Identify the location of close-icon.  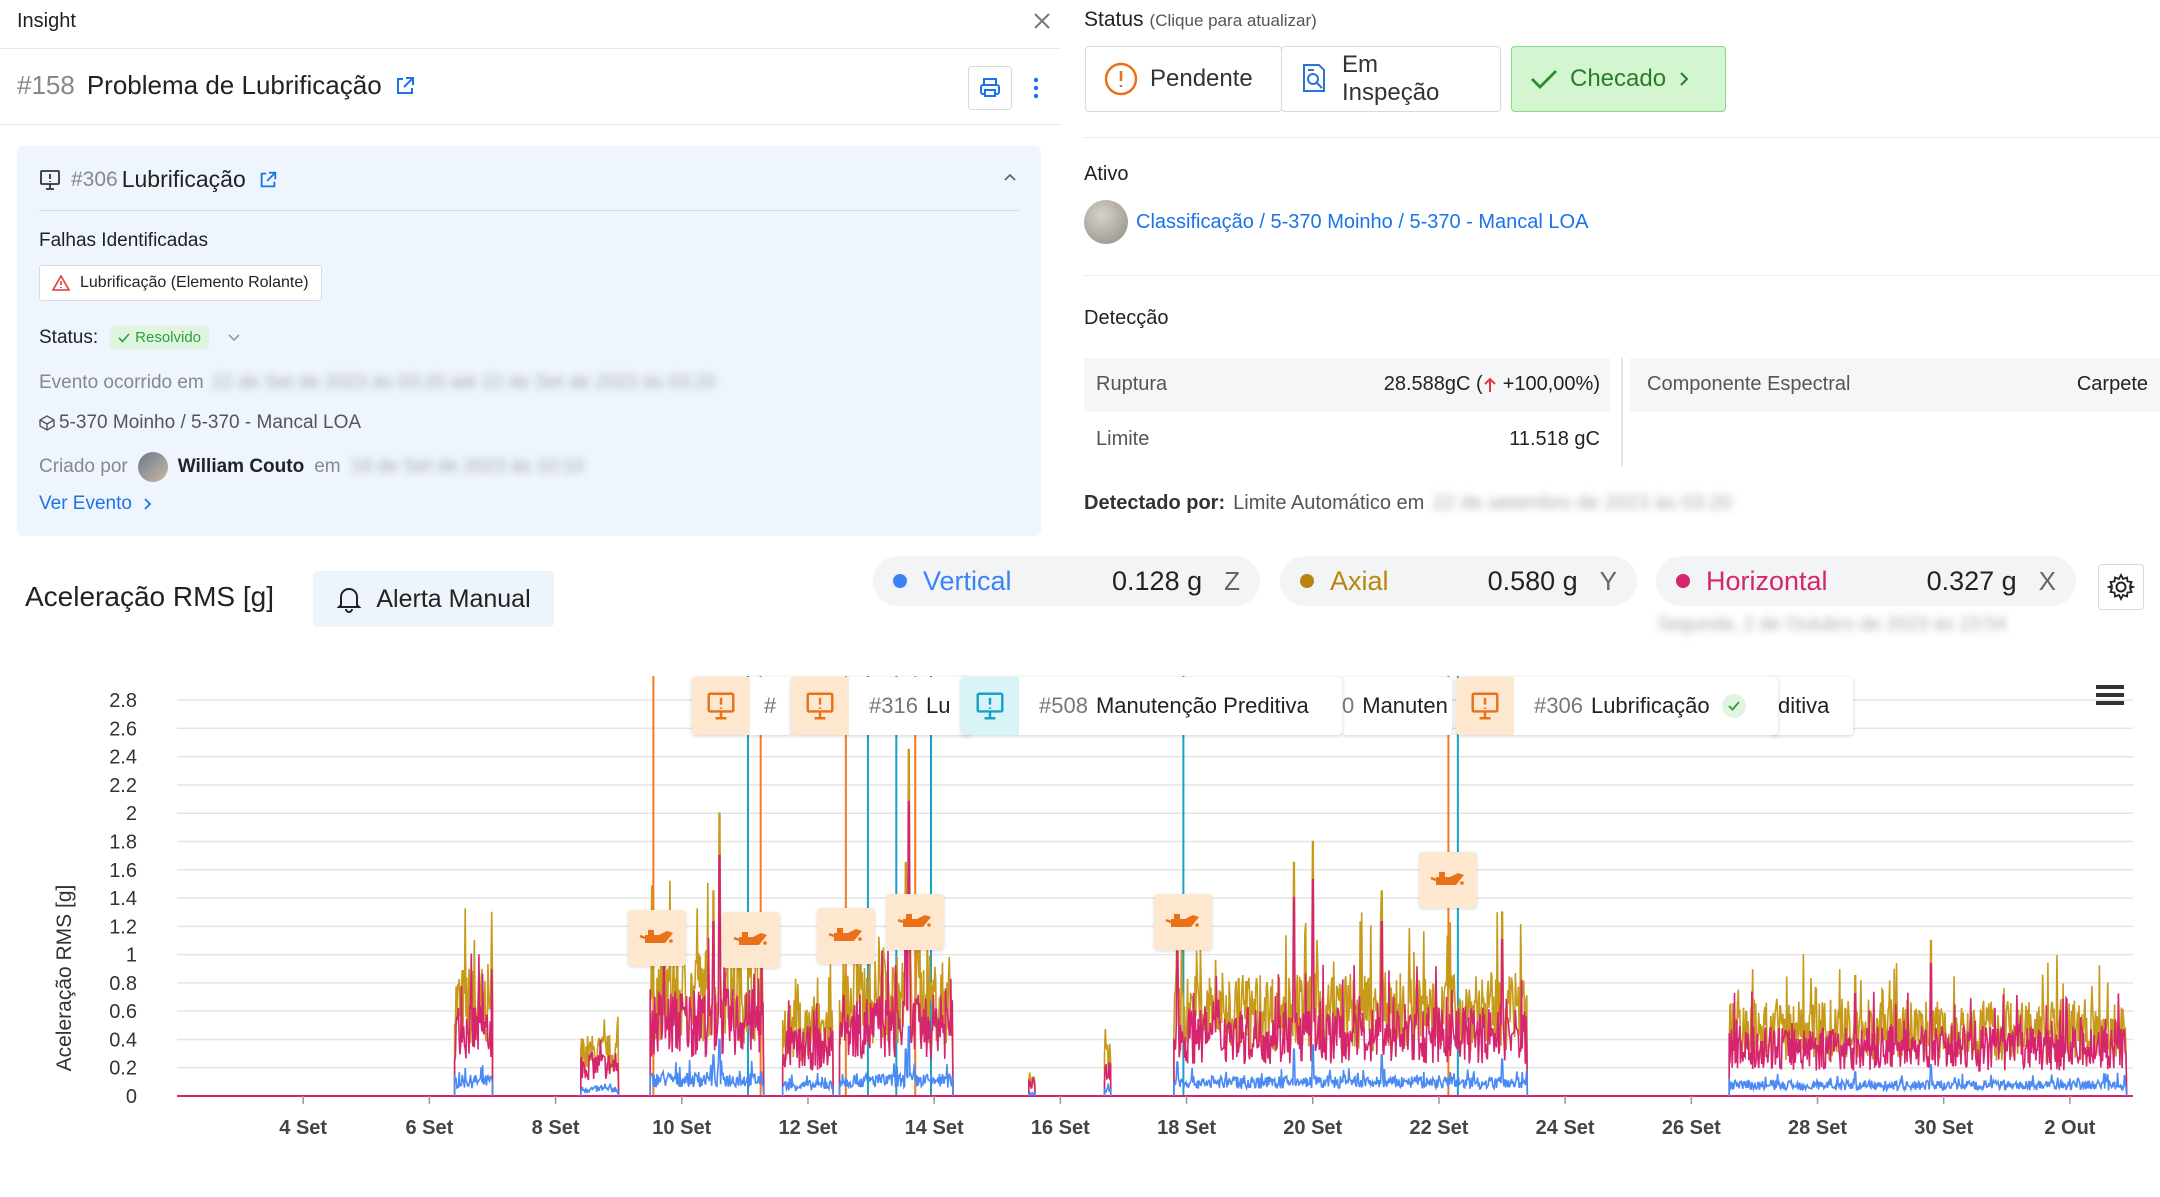
(1042, 21).